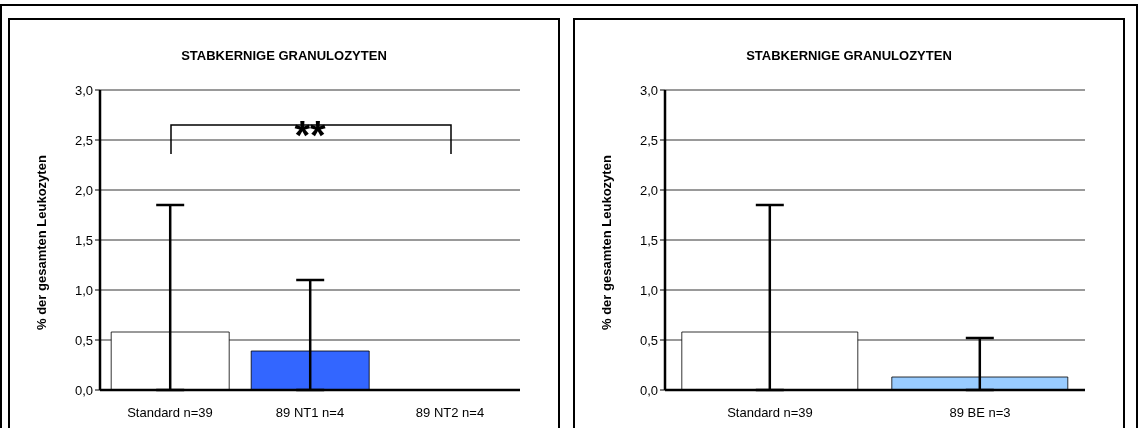 The height and width of the screenshot is (428, 1138). I want to click on x-tick-label: 89 NT1 n=4, so click(310, 413).